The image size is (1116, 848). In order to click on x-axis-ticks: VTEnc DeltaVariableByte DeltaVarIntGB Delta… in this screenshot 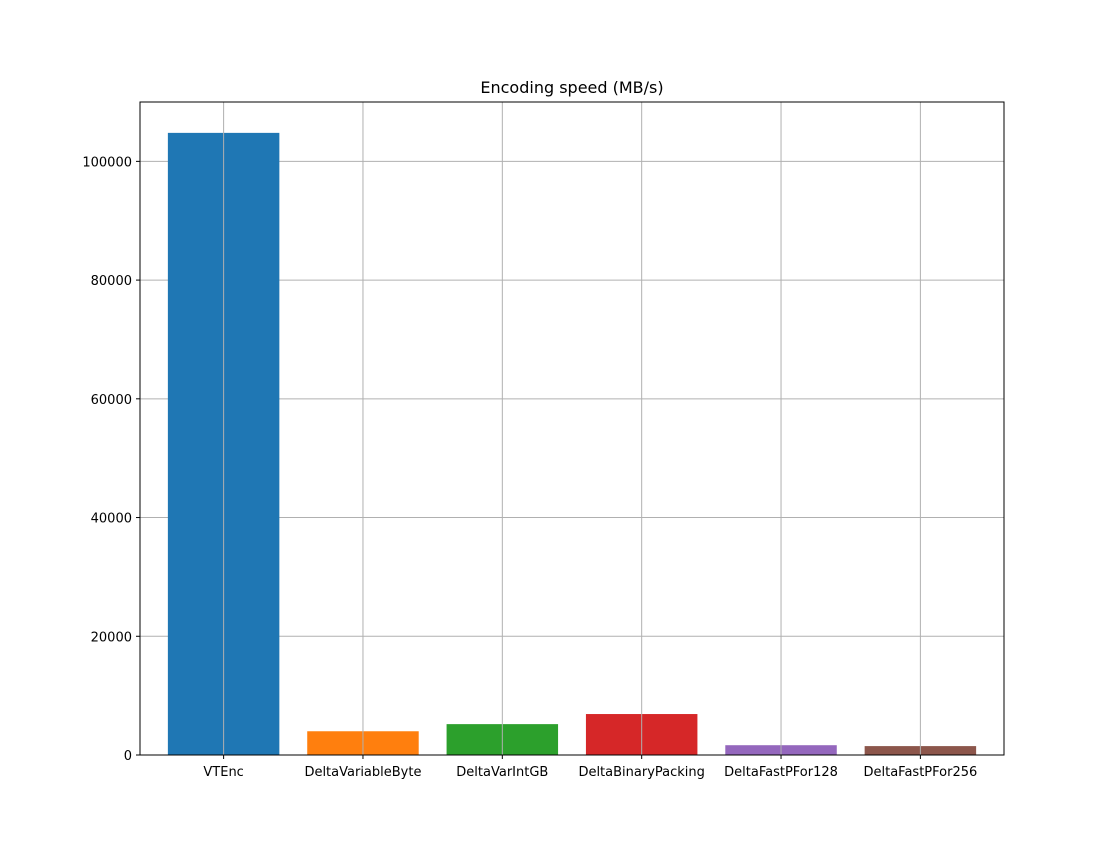, I will do `click(590, 767)`.